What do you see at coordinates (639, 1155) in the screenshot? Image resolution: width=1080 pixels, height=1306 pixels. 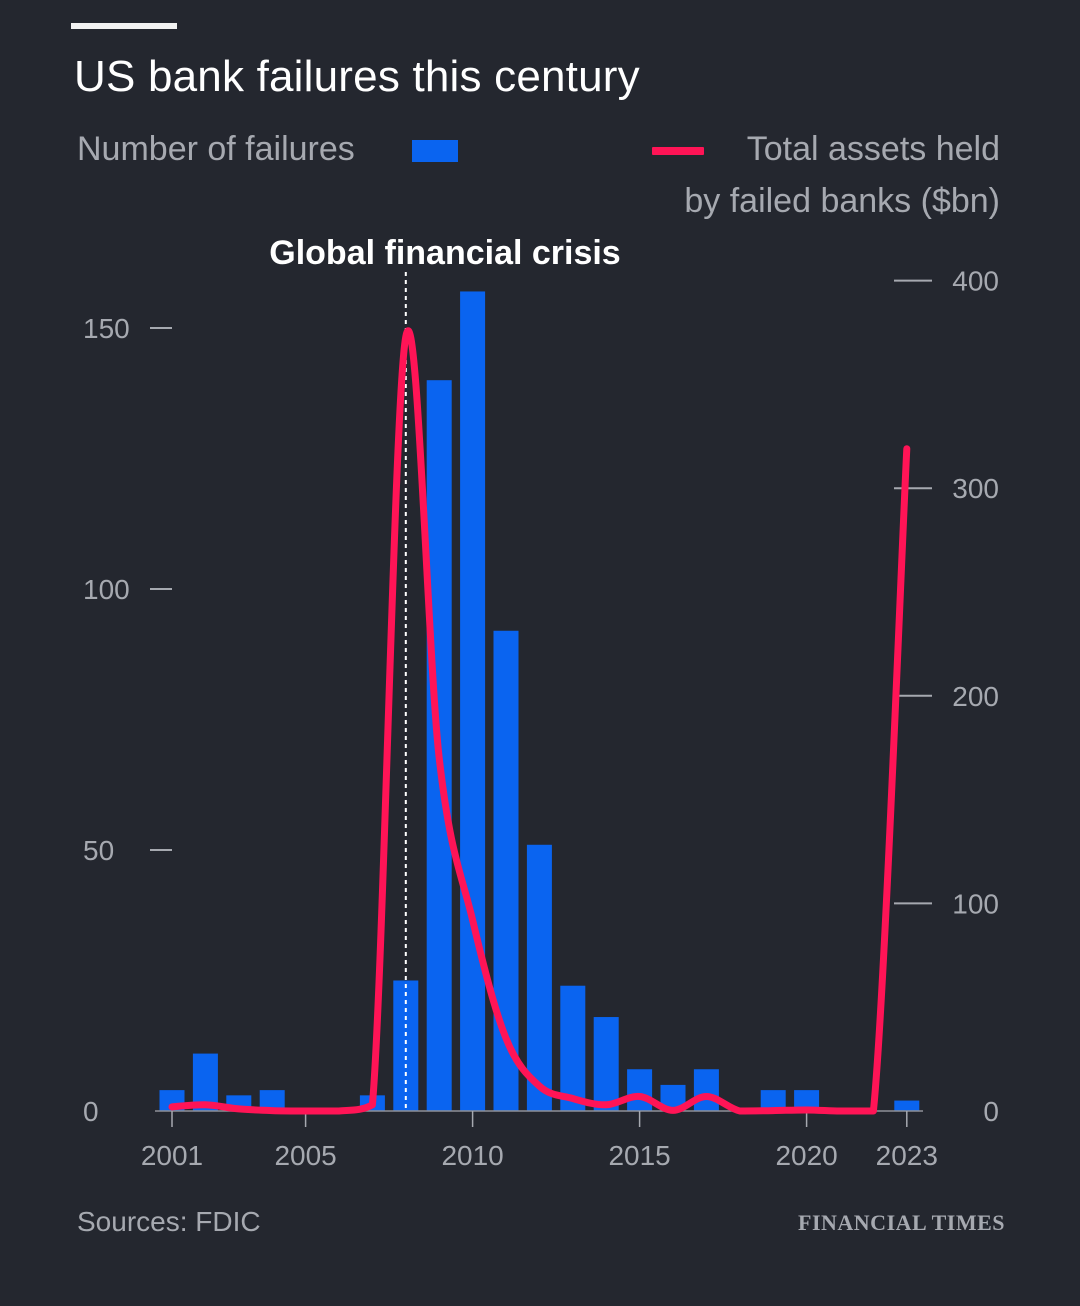 I see `x-label-2015: 2015` at bounding box center [639, 1155].